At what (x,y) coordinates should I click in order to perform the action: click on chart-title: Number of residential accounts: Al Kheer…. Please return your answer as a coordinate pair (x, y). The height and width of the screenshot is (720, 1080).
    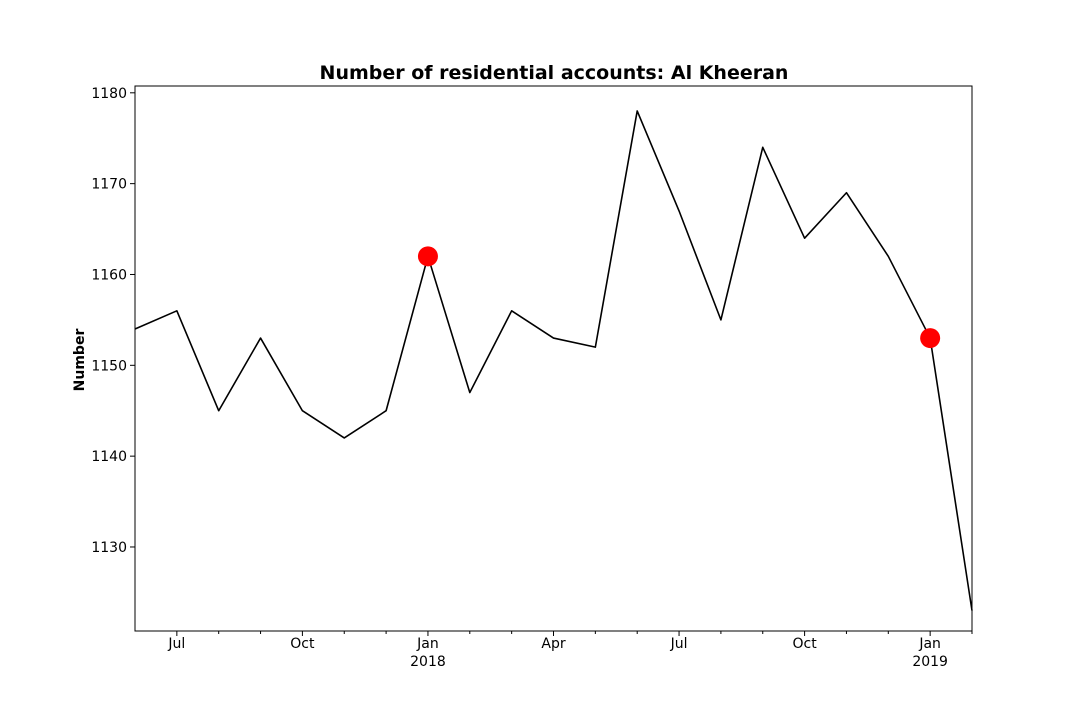
    Looking at the image, I should click on (554, 73).